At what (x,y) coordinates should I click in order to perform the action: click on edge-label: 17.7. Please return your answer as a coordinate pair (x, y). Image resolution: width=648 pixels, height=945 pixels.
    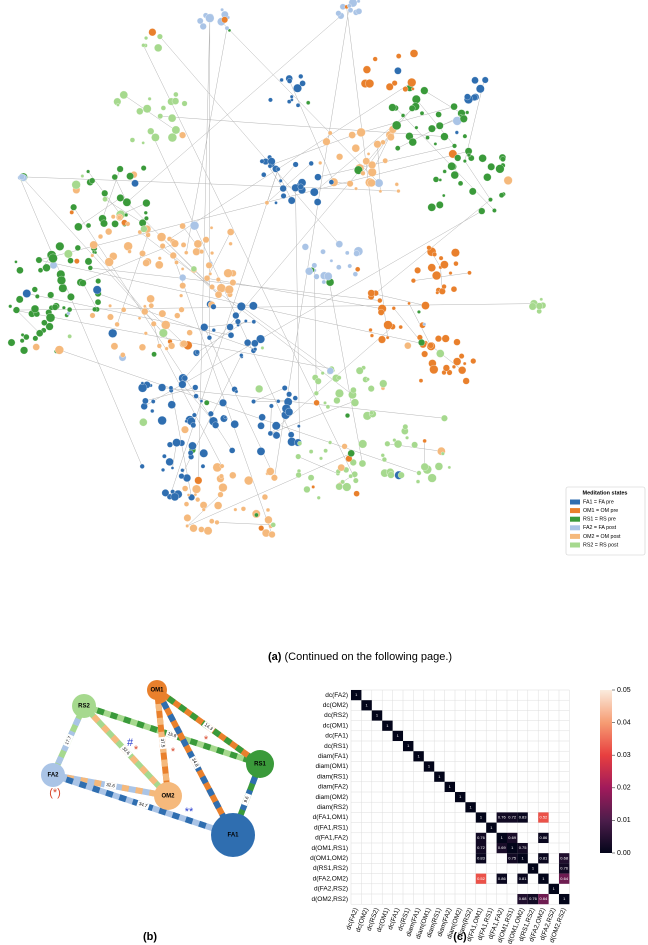
    Looking at the image, I should click on (68, 740).